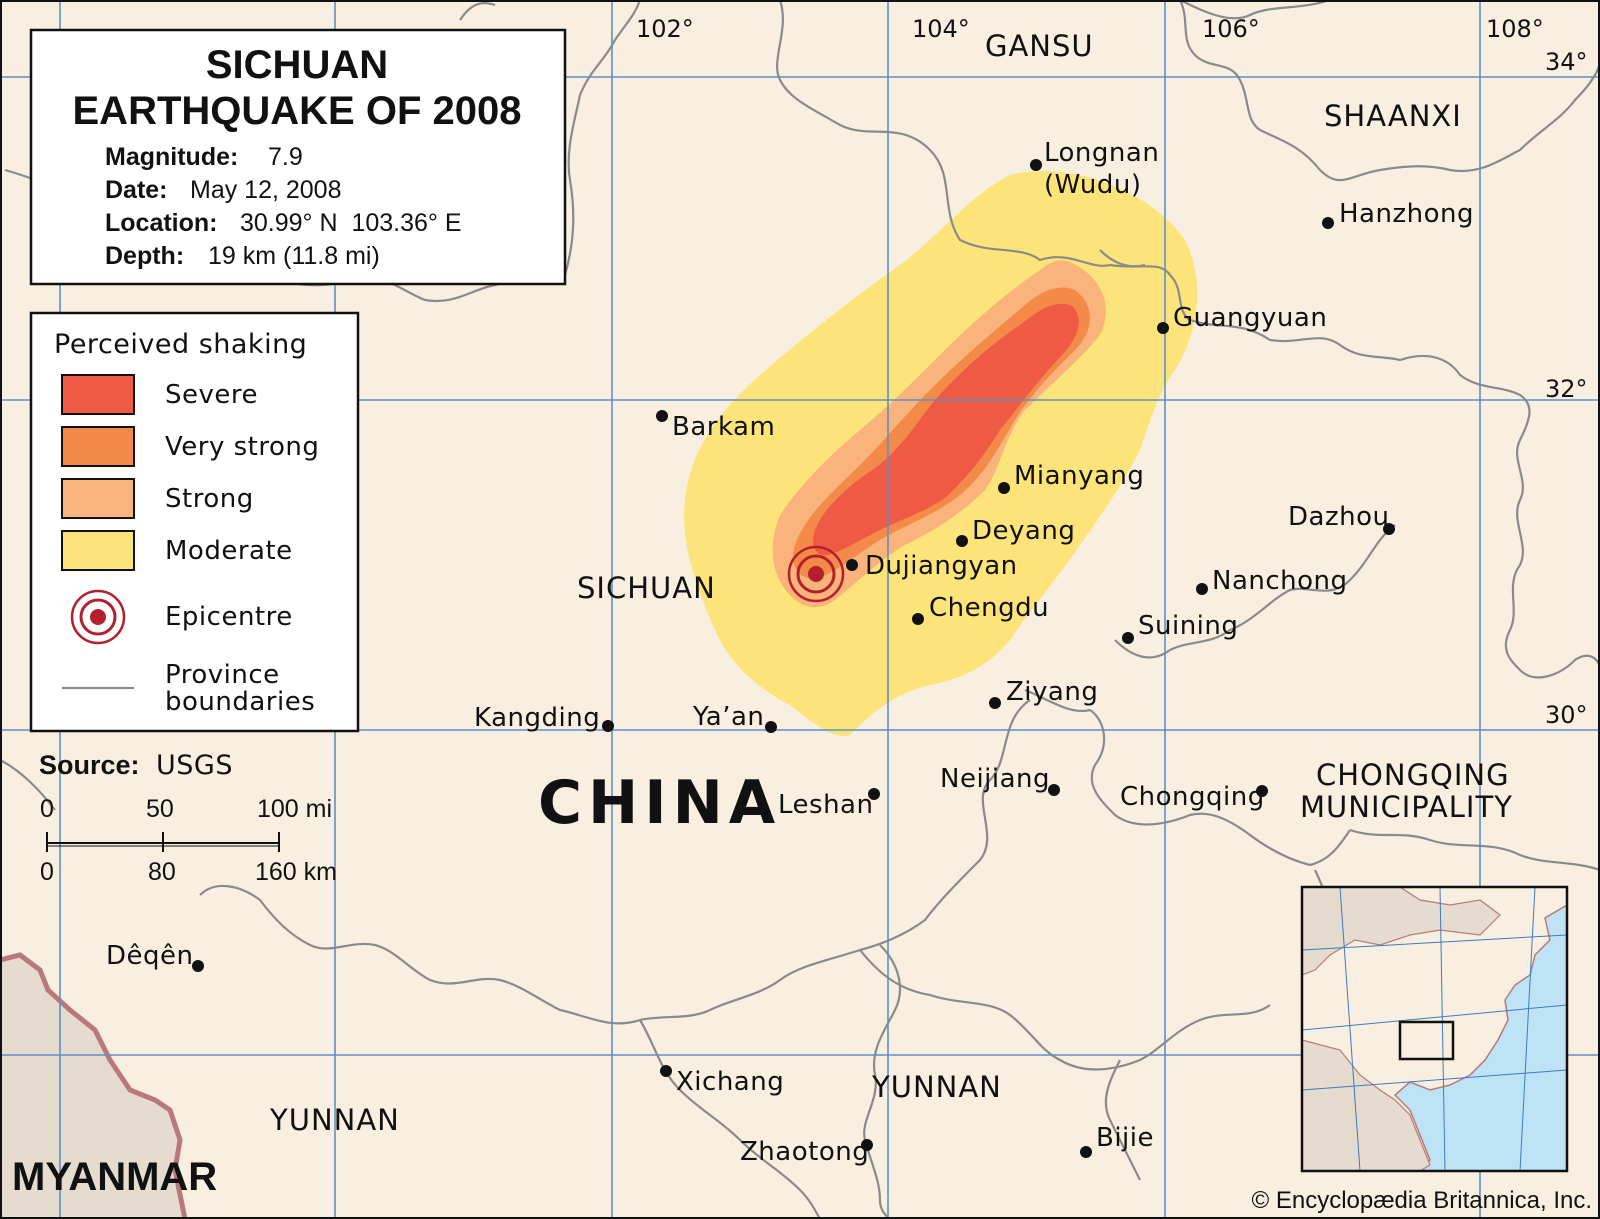 Image resolution: width=1600 pixels, height=1219 pixels. Describe the element at coordinates (852, 565) in the screenshot. I see `city-dot-dujiangyan` at that location.